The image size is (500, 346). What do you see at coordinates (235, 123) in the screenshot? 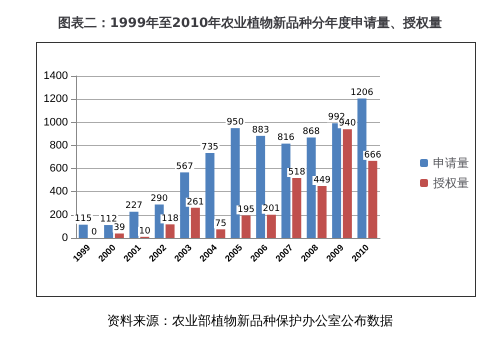
I see `data-label: 950` at bounding box center [235, 123].